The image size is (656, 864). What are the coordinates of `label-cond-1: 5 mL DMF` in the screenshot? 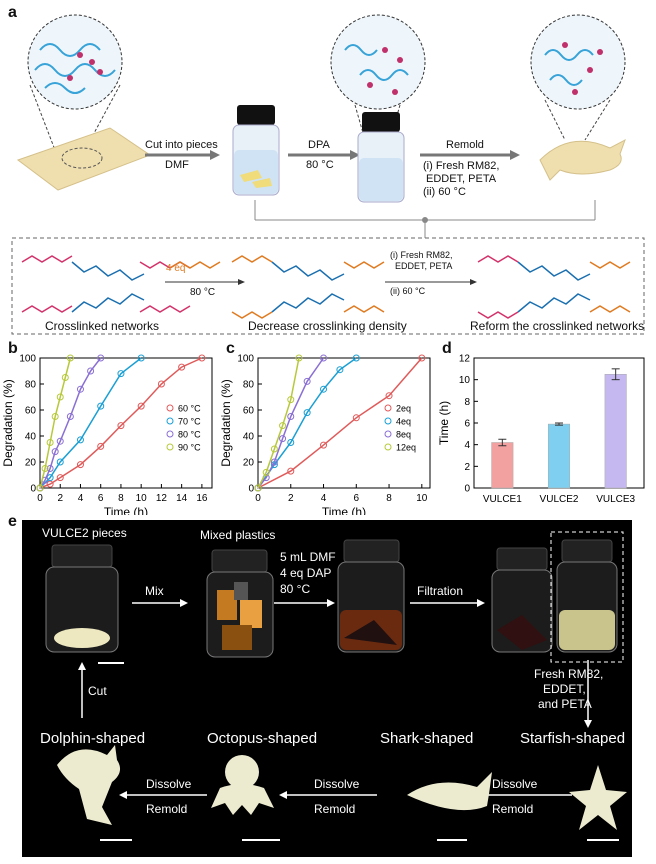 It's located at (308, 557).